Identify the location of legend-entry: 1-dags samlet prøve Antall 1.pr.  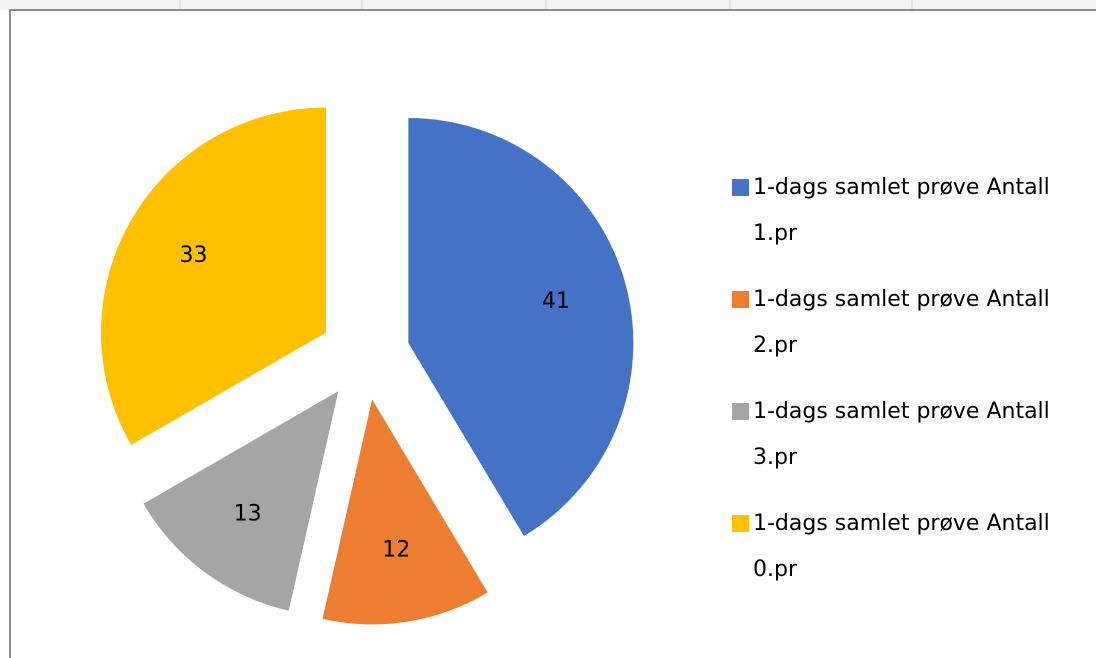
(912, 211).